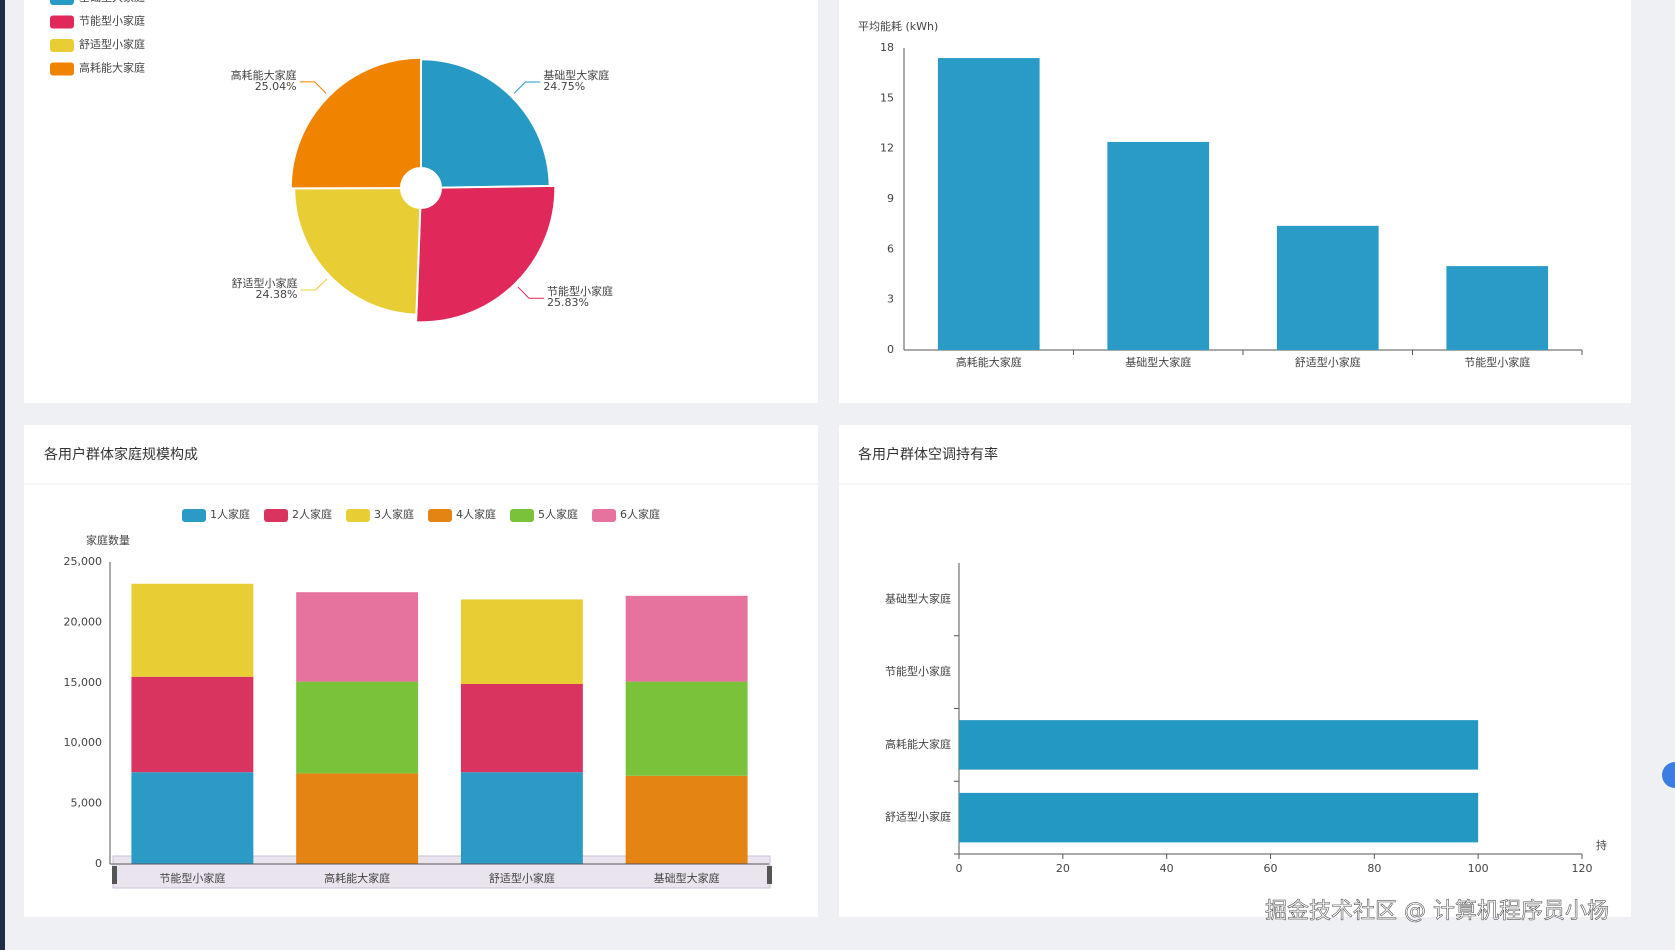 The width and height of the screenshot is (1675, 950). What do you see at coordinates (928, 454) in the screenshot?
I see `chart-title: 各用户群体空调持有率` at bounding box center [928, 454].